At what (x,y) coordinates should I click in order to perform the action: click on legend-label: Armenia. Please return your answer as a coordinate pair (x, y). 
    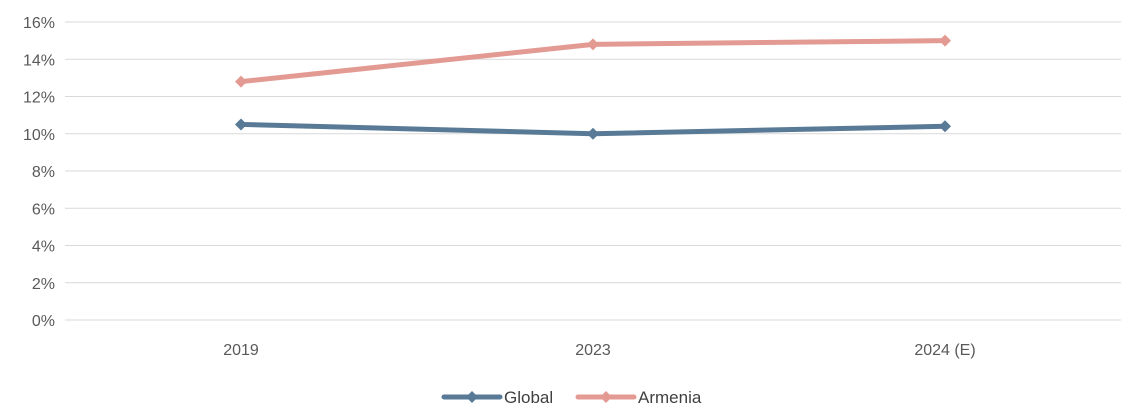
    Looking at the image, I should click on (670, 397).